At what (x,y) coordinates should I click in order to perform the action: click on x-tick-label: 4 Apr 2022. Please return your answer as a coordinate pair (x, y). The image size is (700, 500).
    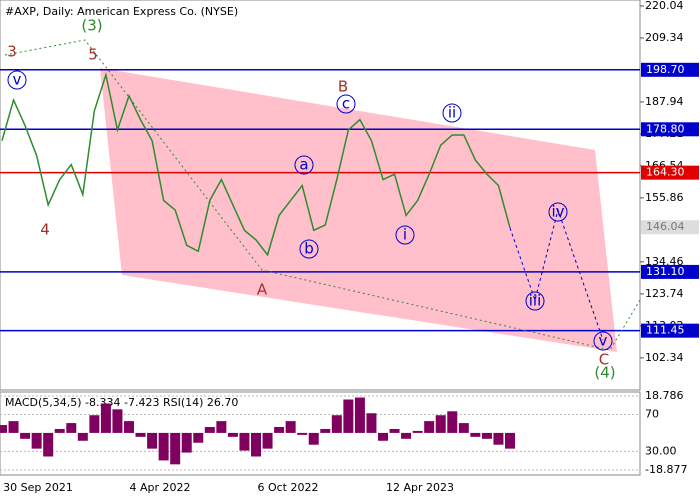
    Looking at the image, I should click on (159, 487).